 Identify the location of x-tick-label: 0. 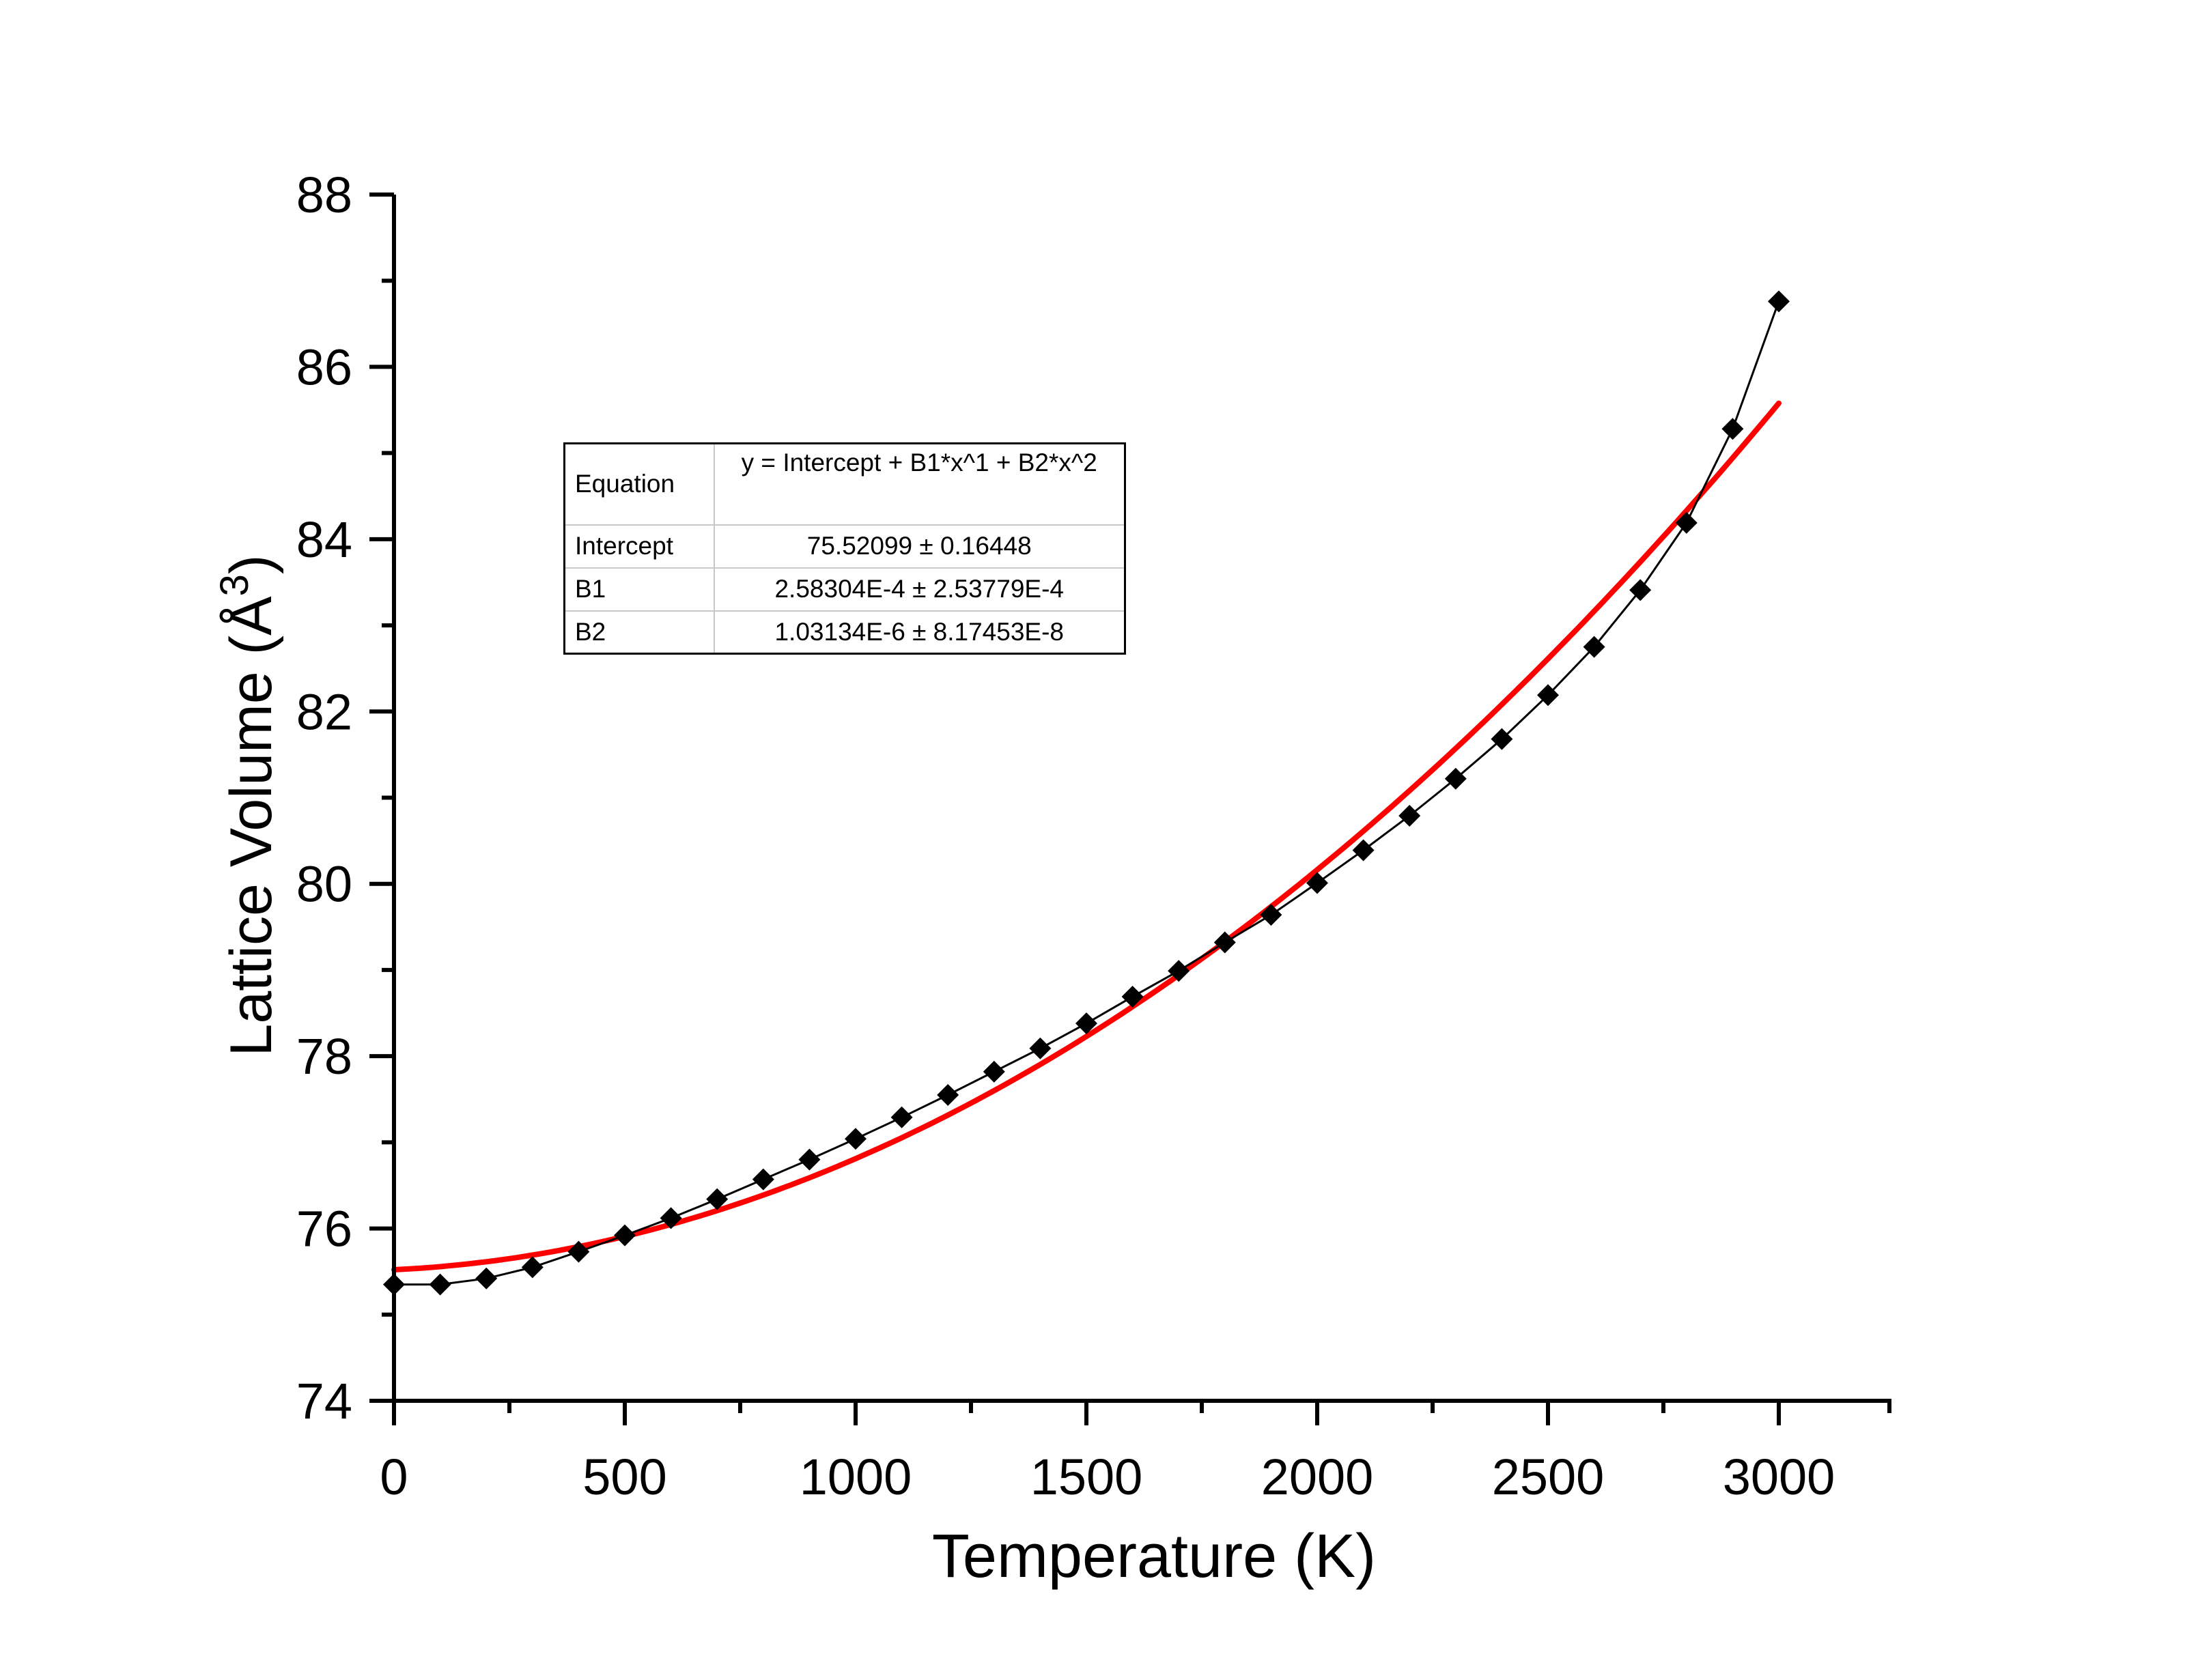
(394, 1477).